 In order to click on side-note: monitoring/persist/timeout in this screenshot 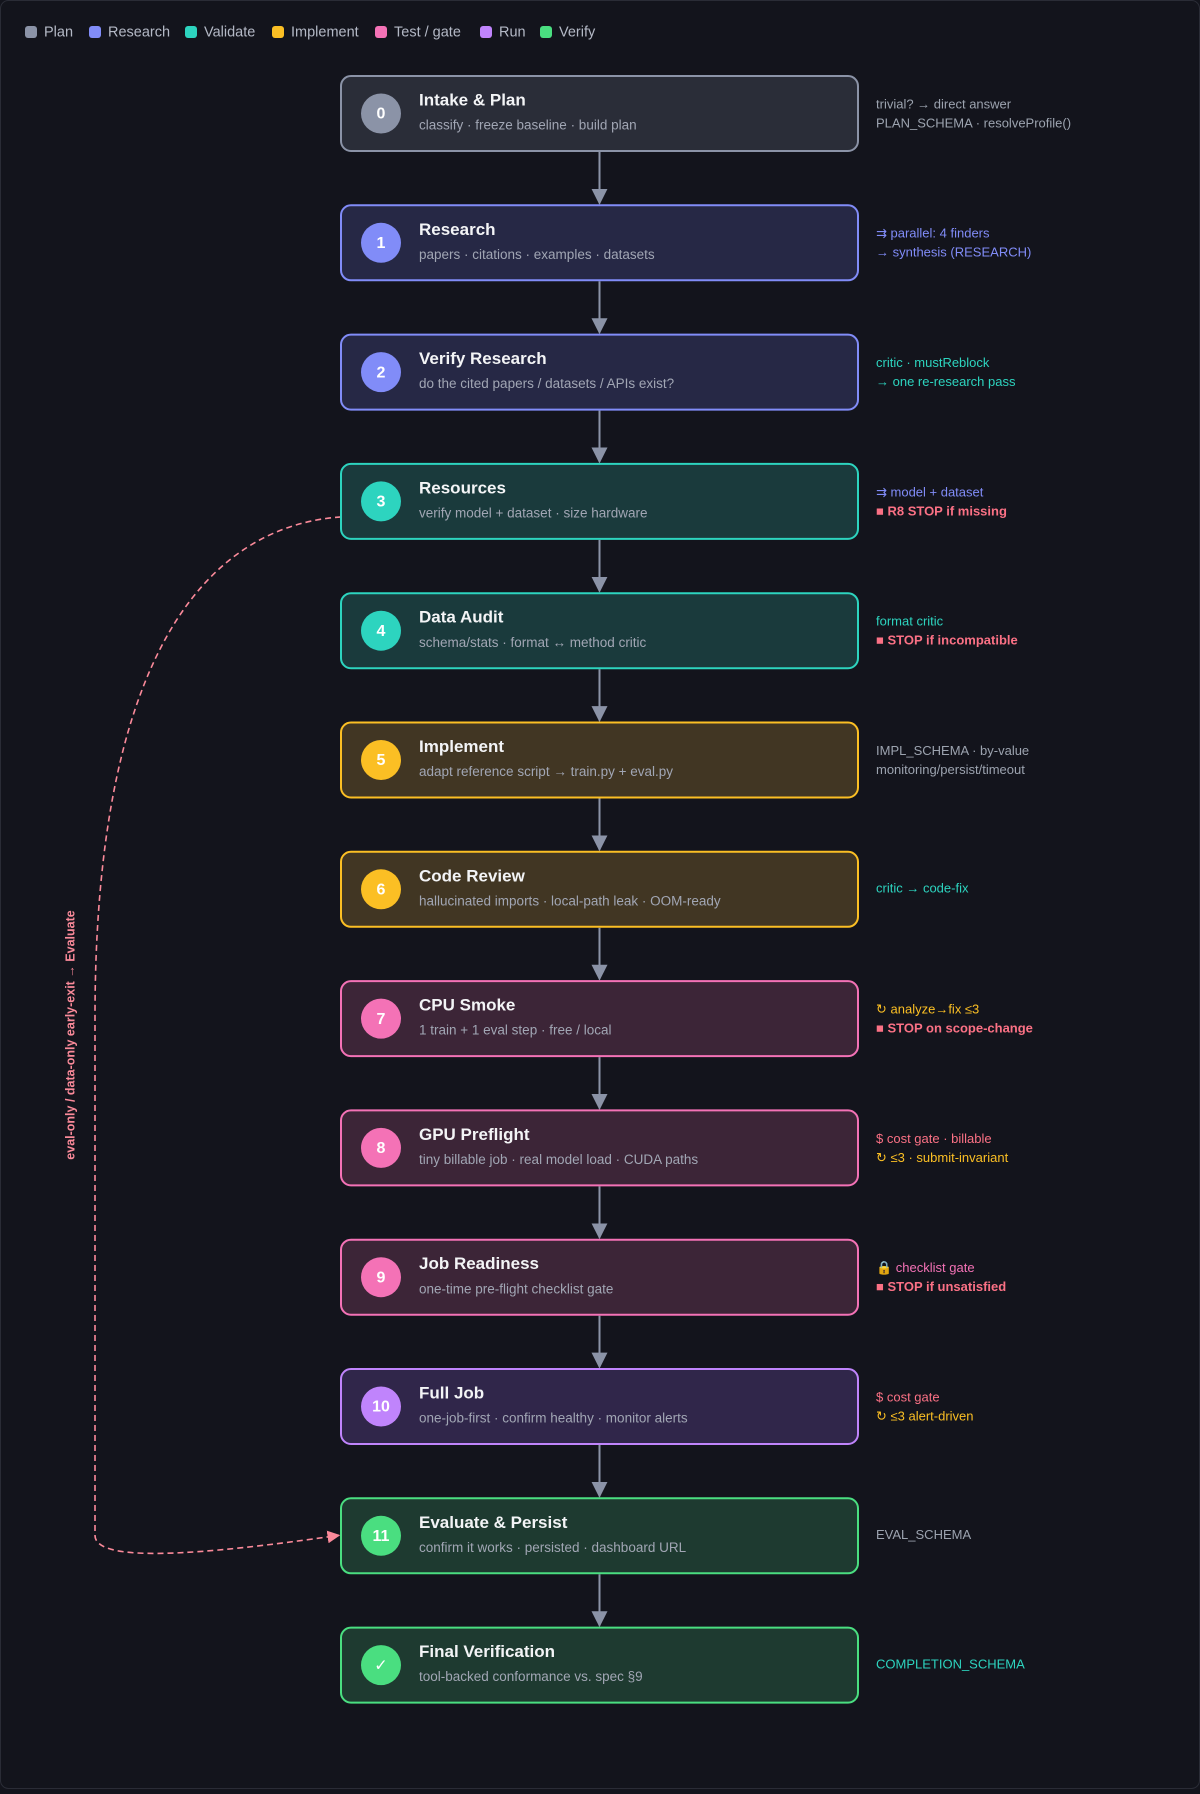, I will do `click(950, 769)`.